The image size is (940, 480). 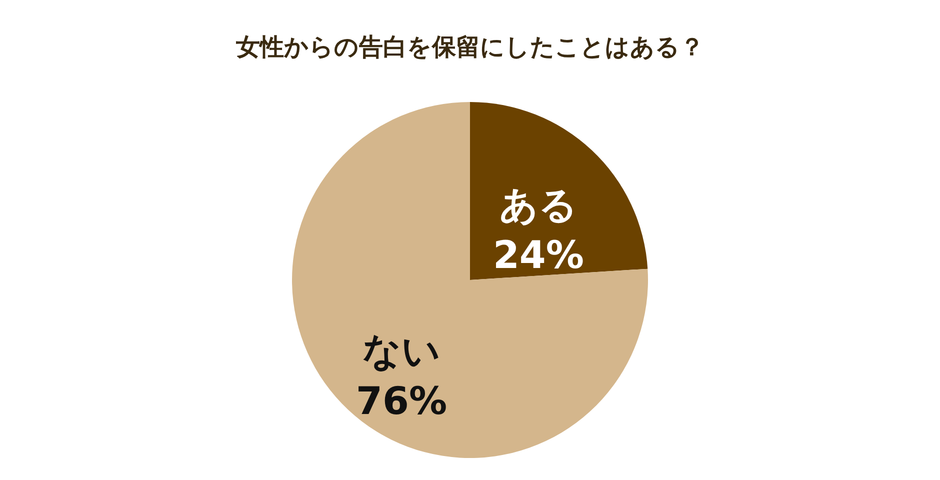 I want to click on data-label: 24%, so click(x=538, y=255).